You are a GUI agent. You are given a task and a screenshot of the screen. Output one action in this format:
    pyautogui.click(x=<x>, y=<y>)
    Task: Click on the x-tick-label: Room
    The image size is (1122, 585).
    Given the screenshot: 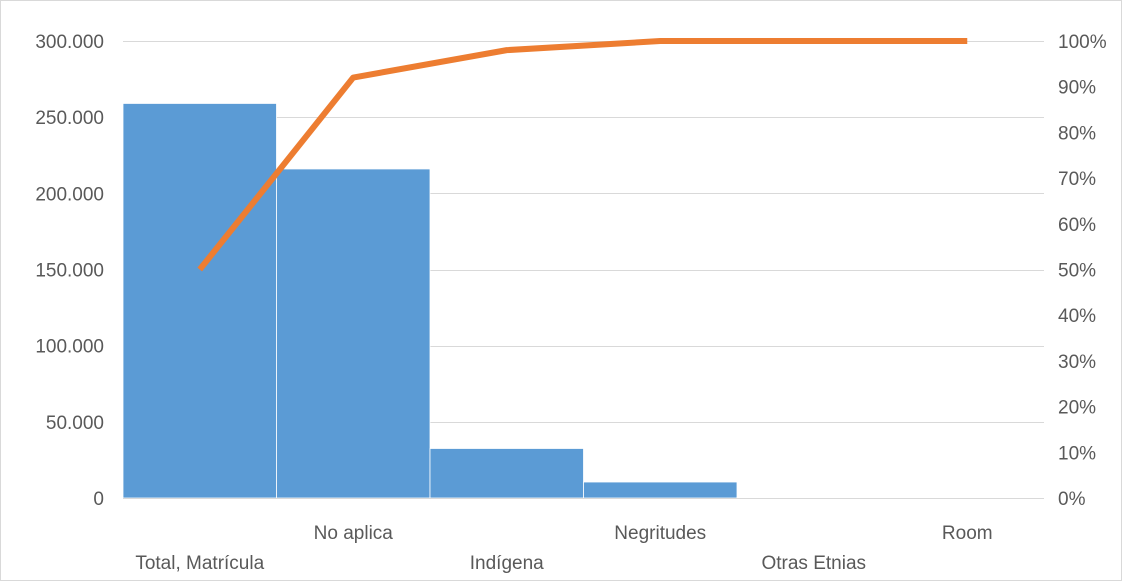 What is the action you would take?
    pyautogui.click(x=967, y=533)
    